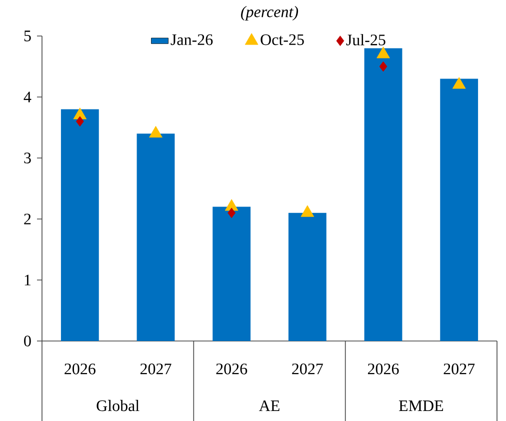 The height and width of the screenshot is (421, 506). Describe the element at coordinates (282, 40) in the screenshot. I see `legend-label: Oct-25` at that location.